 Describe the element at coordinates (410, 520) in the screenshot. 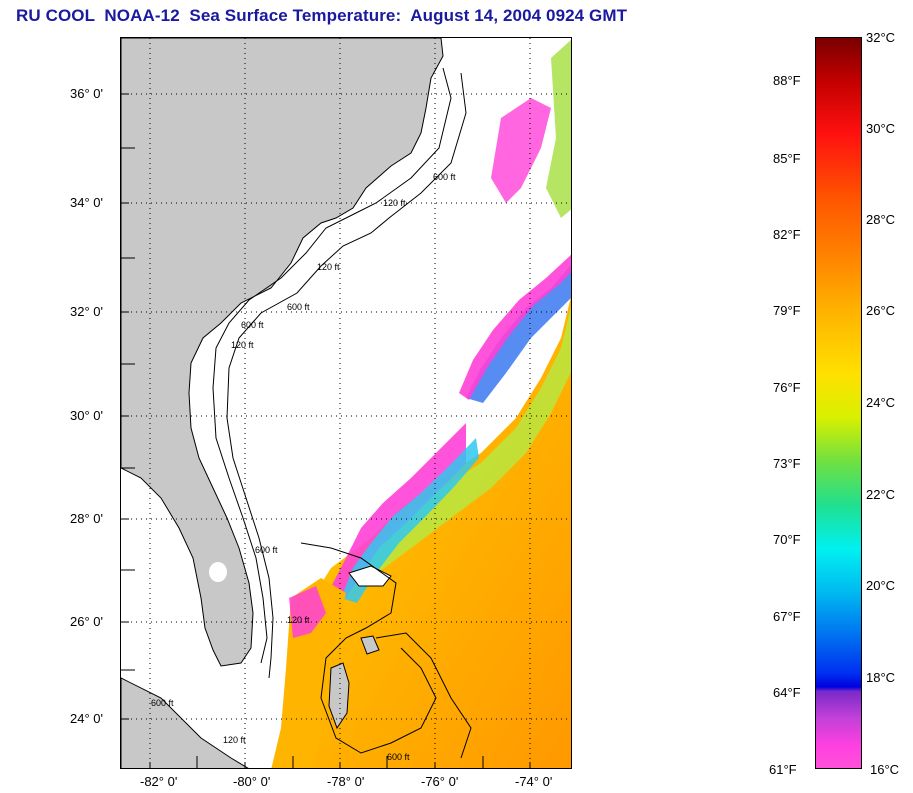

I see `front-edge-cyan` at that location.